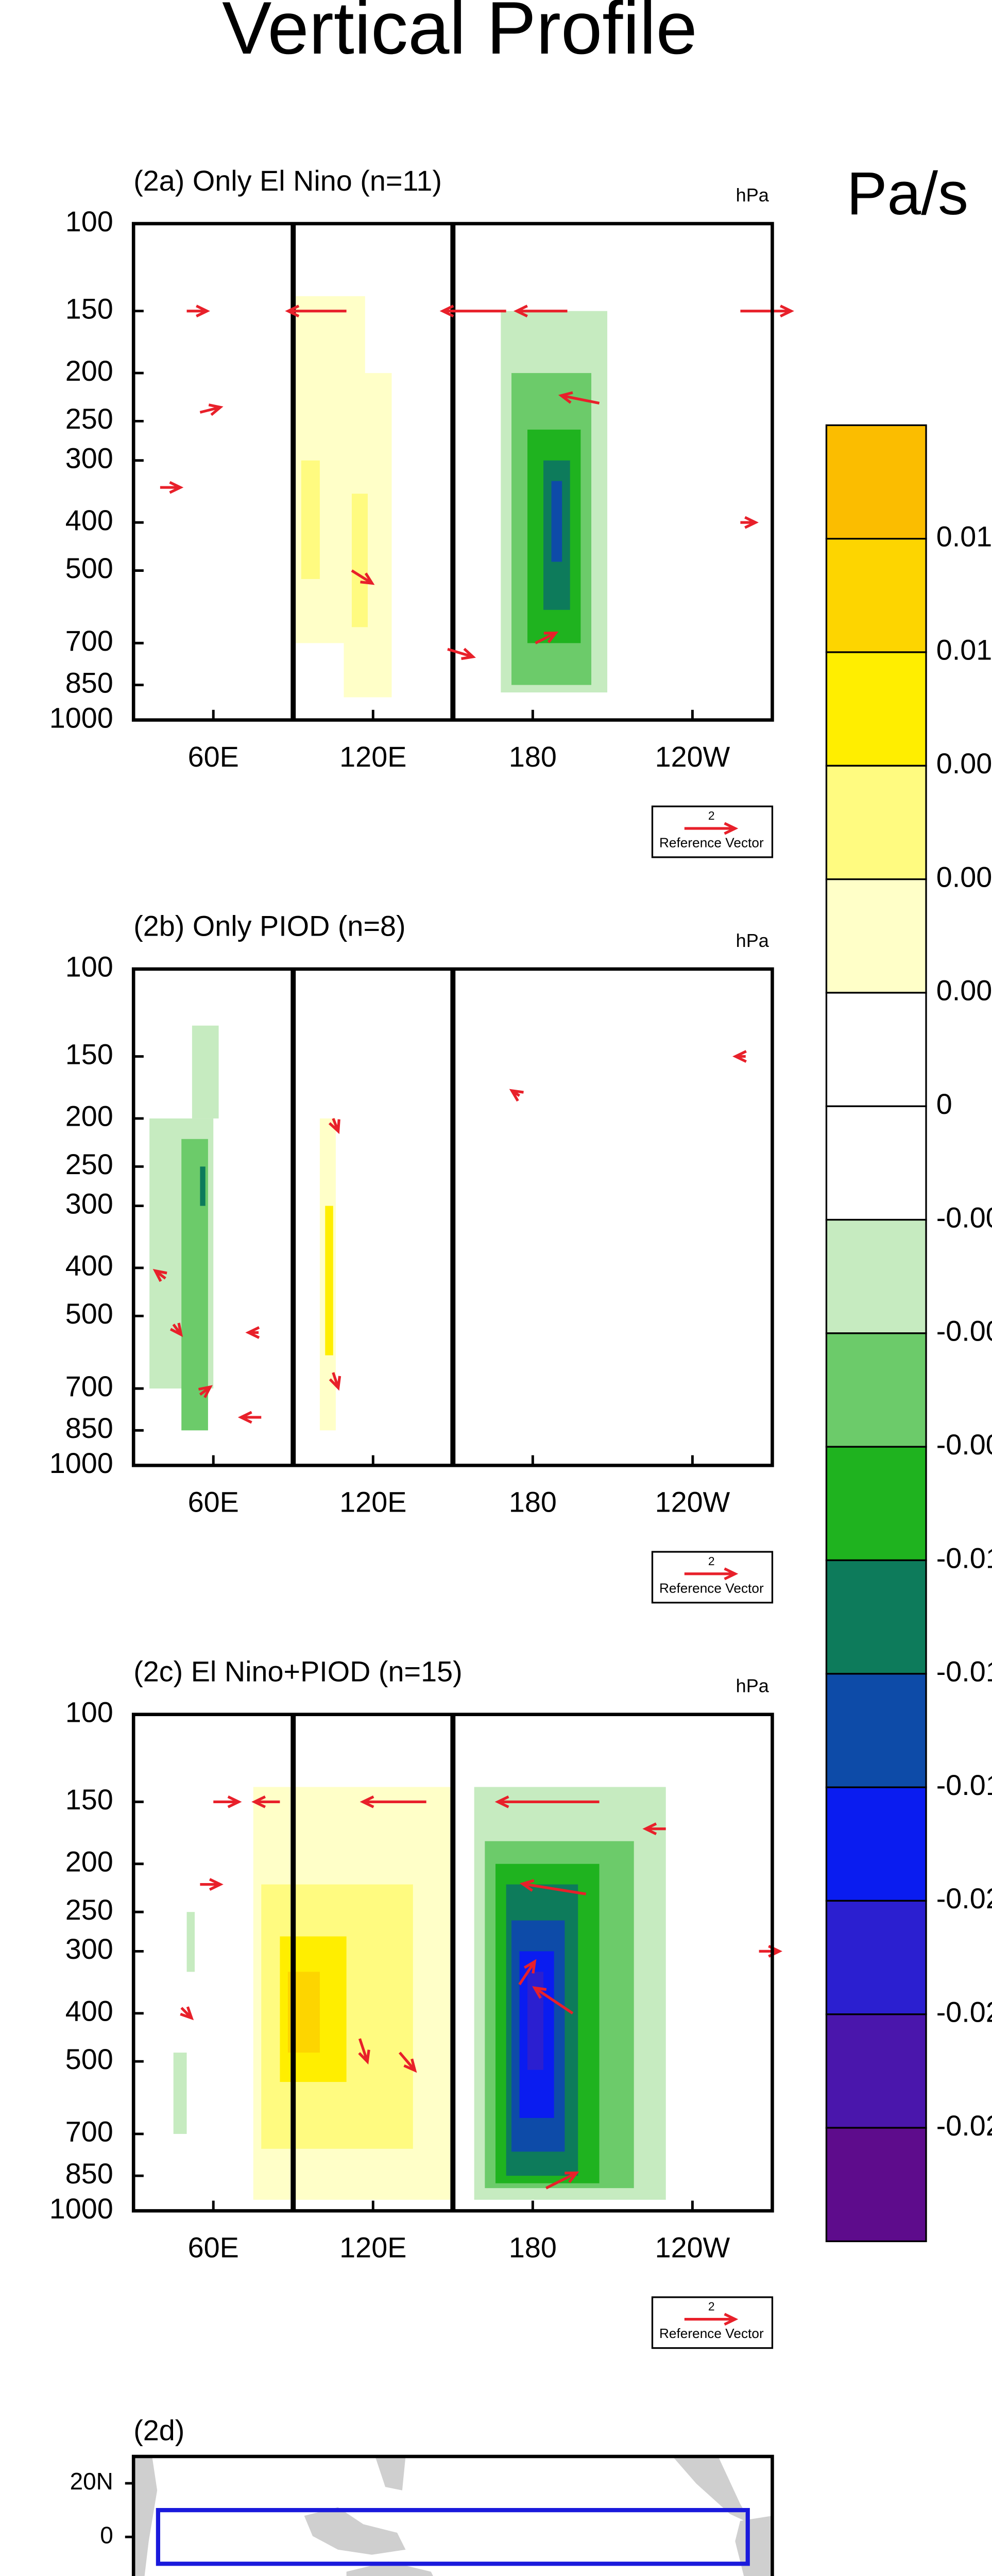 The width and height of the screenshot is (992, 2576). I want to click on y-tick-label: 150, so click(89, 1054).